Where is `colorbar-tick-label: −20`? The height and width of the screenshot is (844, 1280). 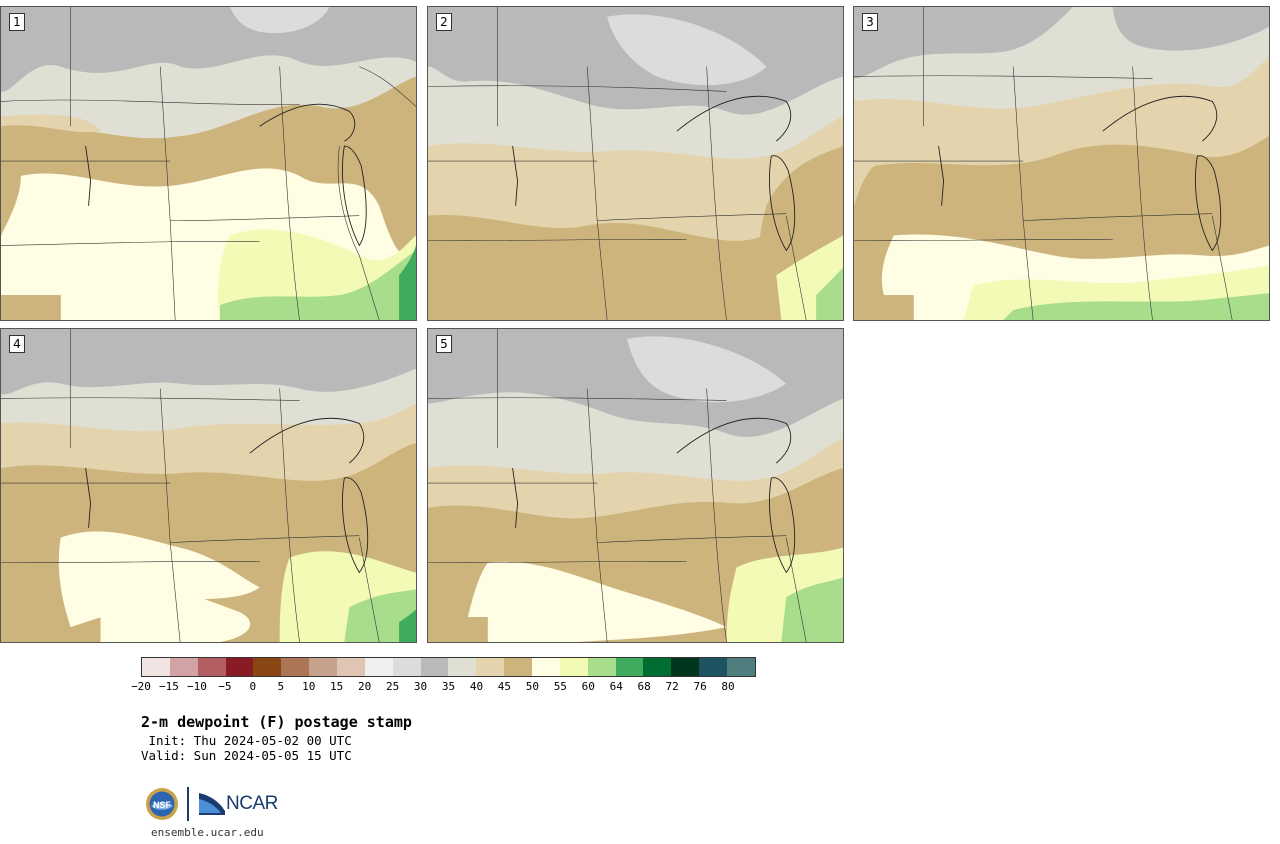 colorbar-tick-label: −20 is located at coordinates (141, 686).